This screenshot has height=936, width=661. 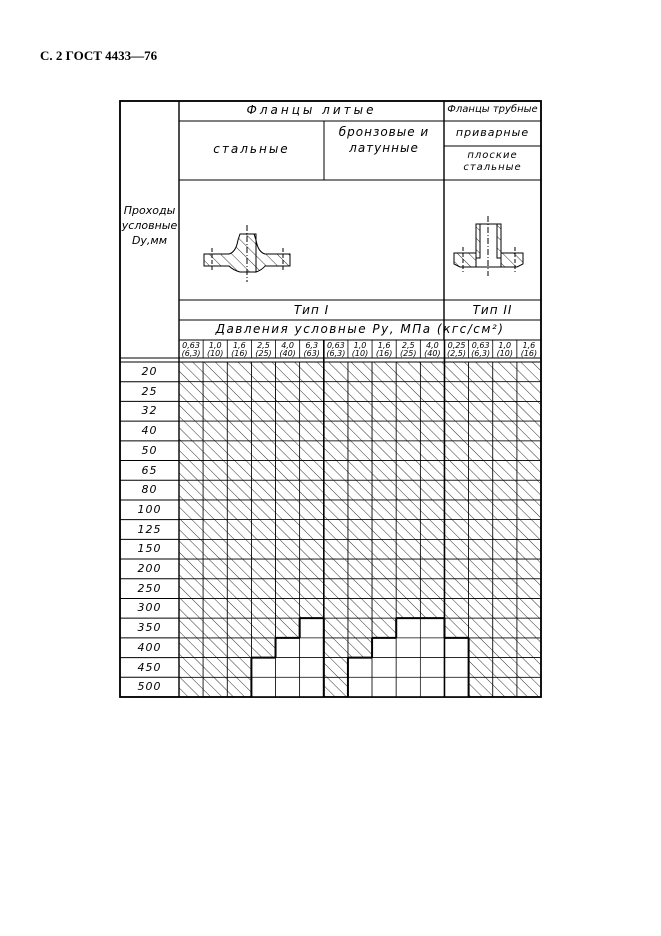 I want to click on bronze-header-line1: бронзовые и, so click(x=384, y=132).